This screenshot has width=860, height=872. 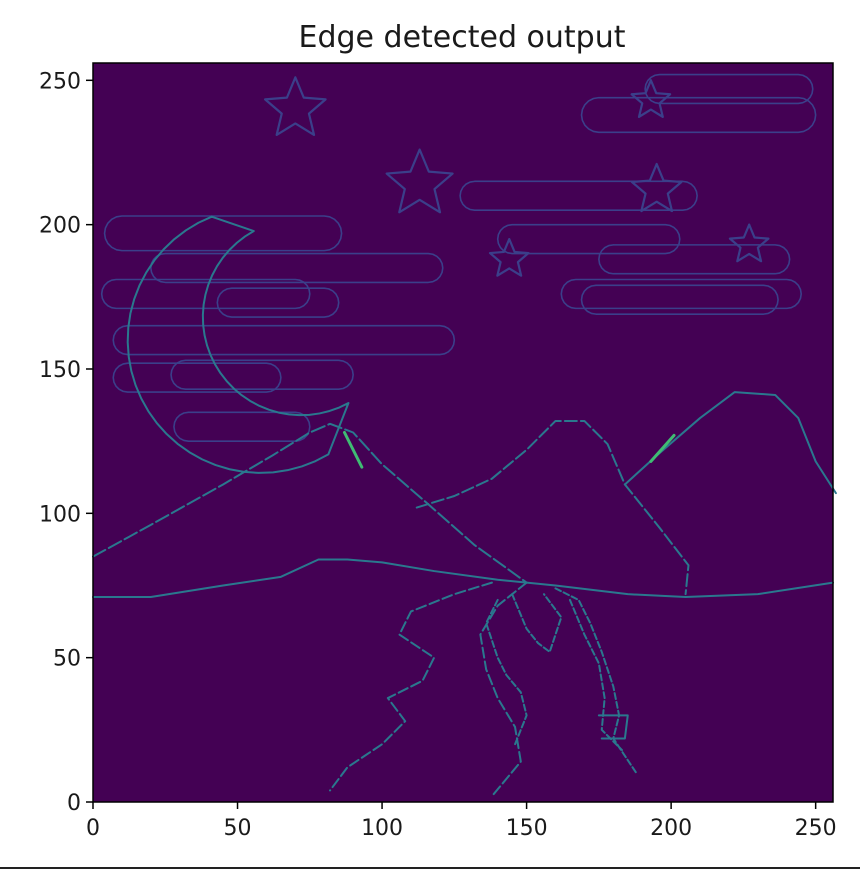 What do you see at coordinates (671, 828) in the screenshot?
I see `x-tick-label: 200` at bounding box center [671, 828].